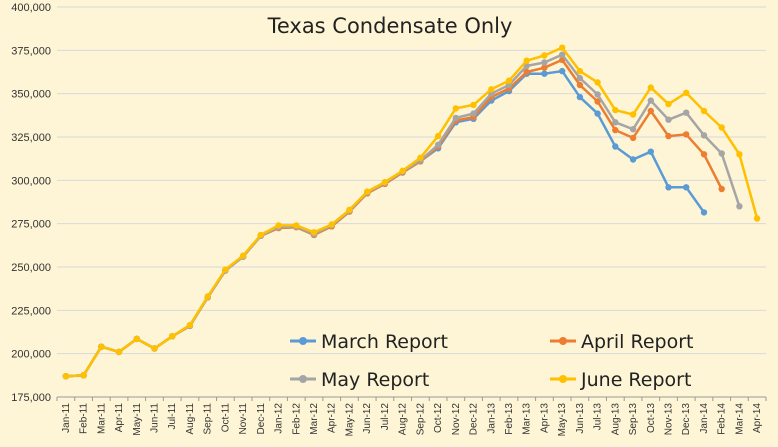  I want to click on legend-item: June Report, so click(620, 380).